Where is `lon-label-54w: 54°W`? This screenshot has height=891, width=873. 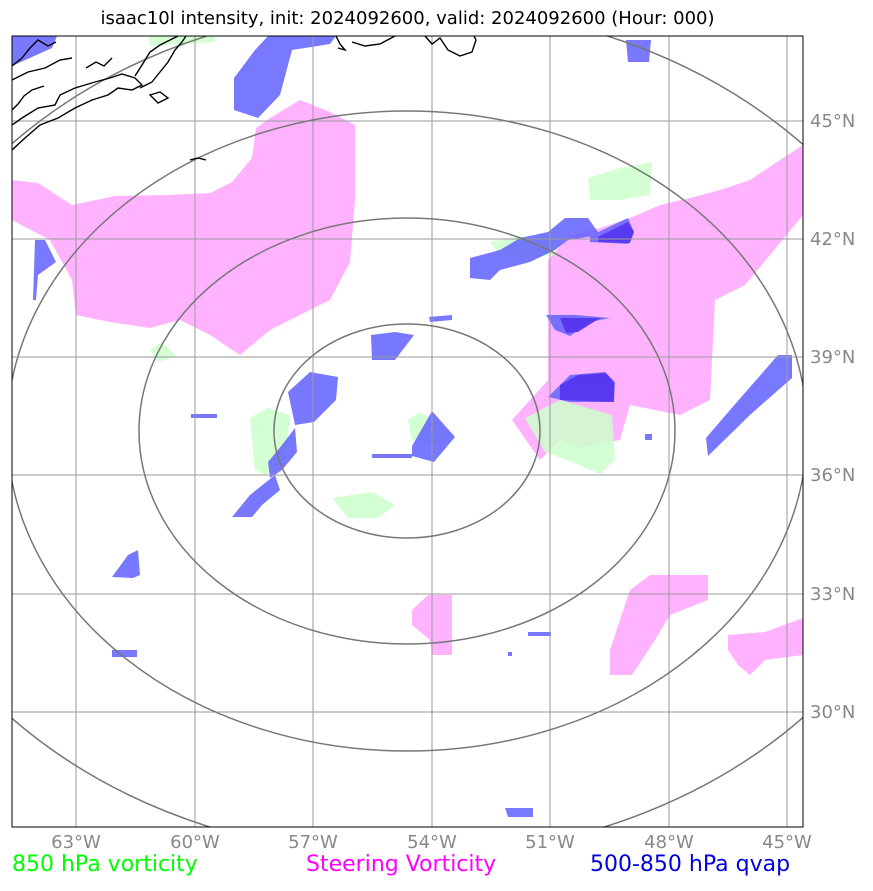 lon-label-54w: 54°W is located at coordinates (432, 842).